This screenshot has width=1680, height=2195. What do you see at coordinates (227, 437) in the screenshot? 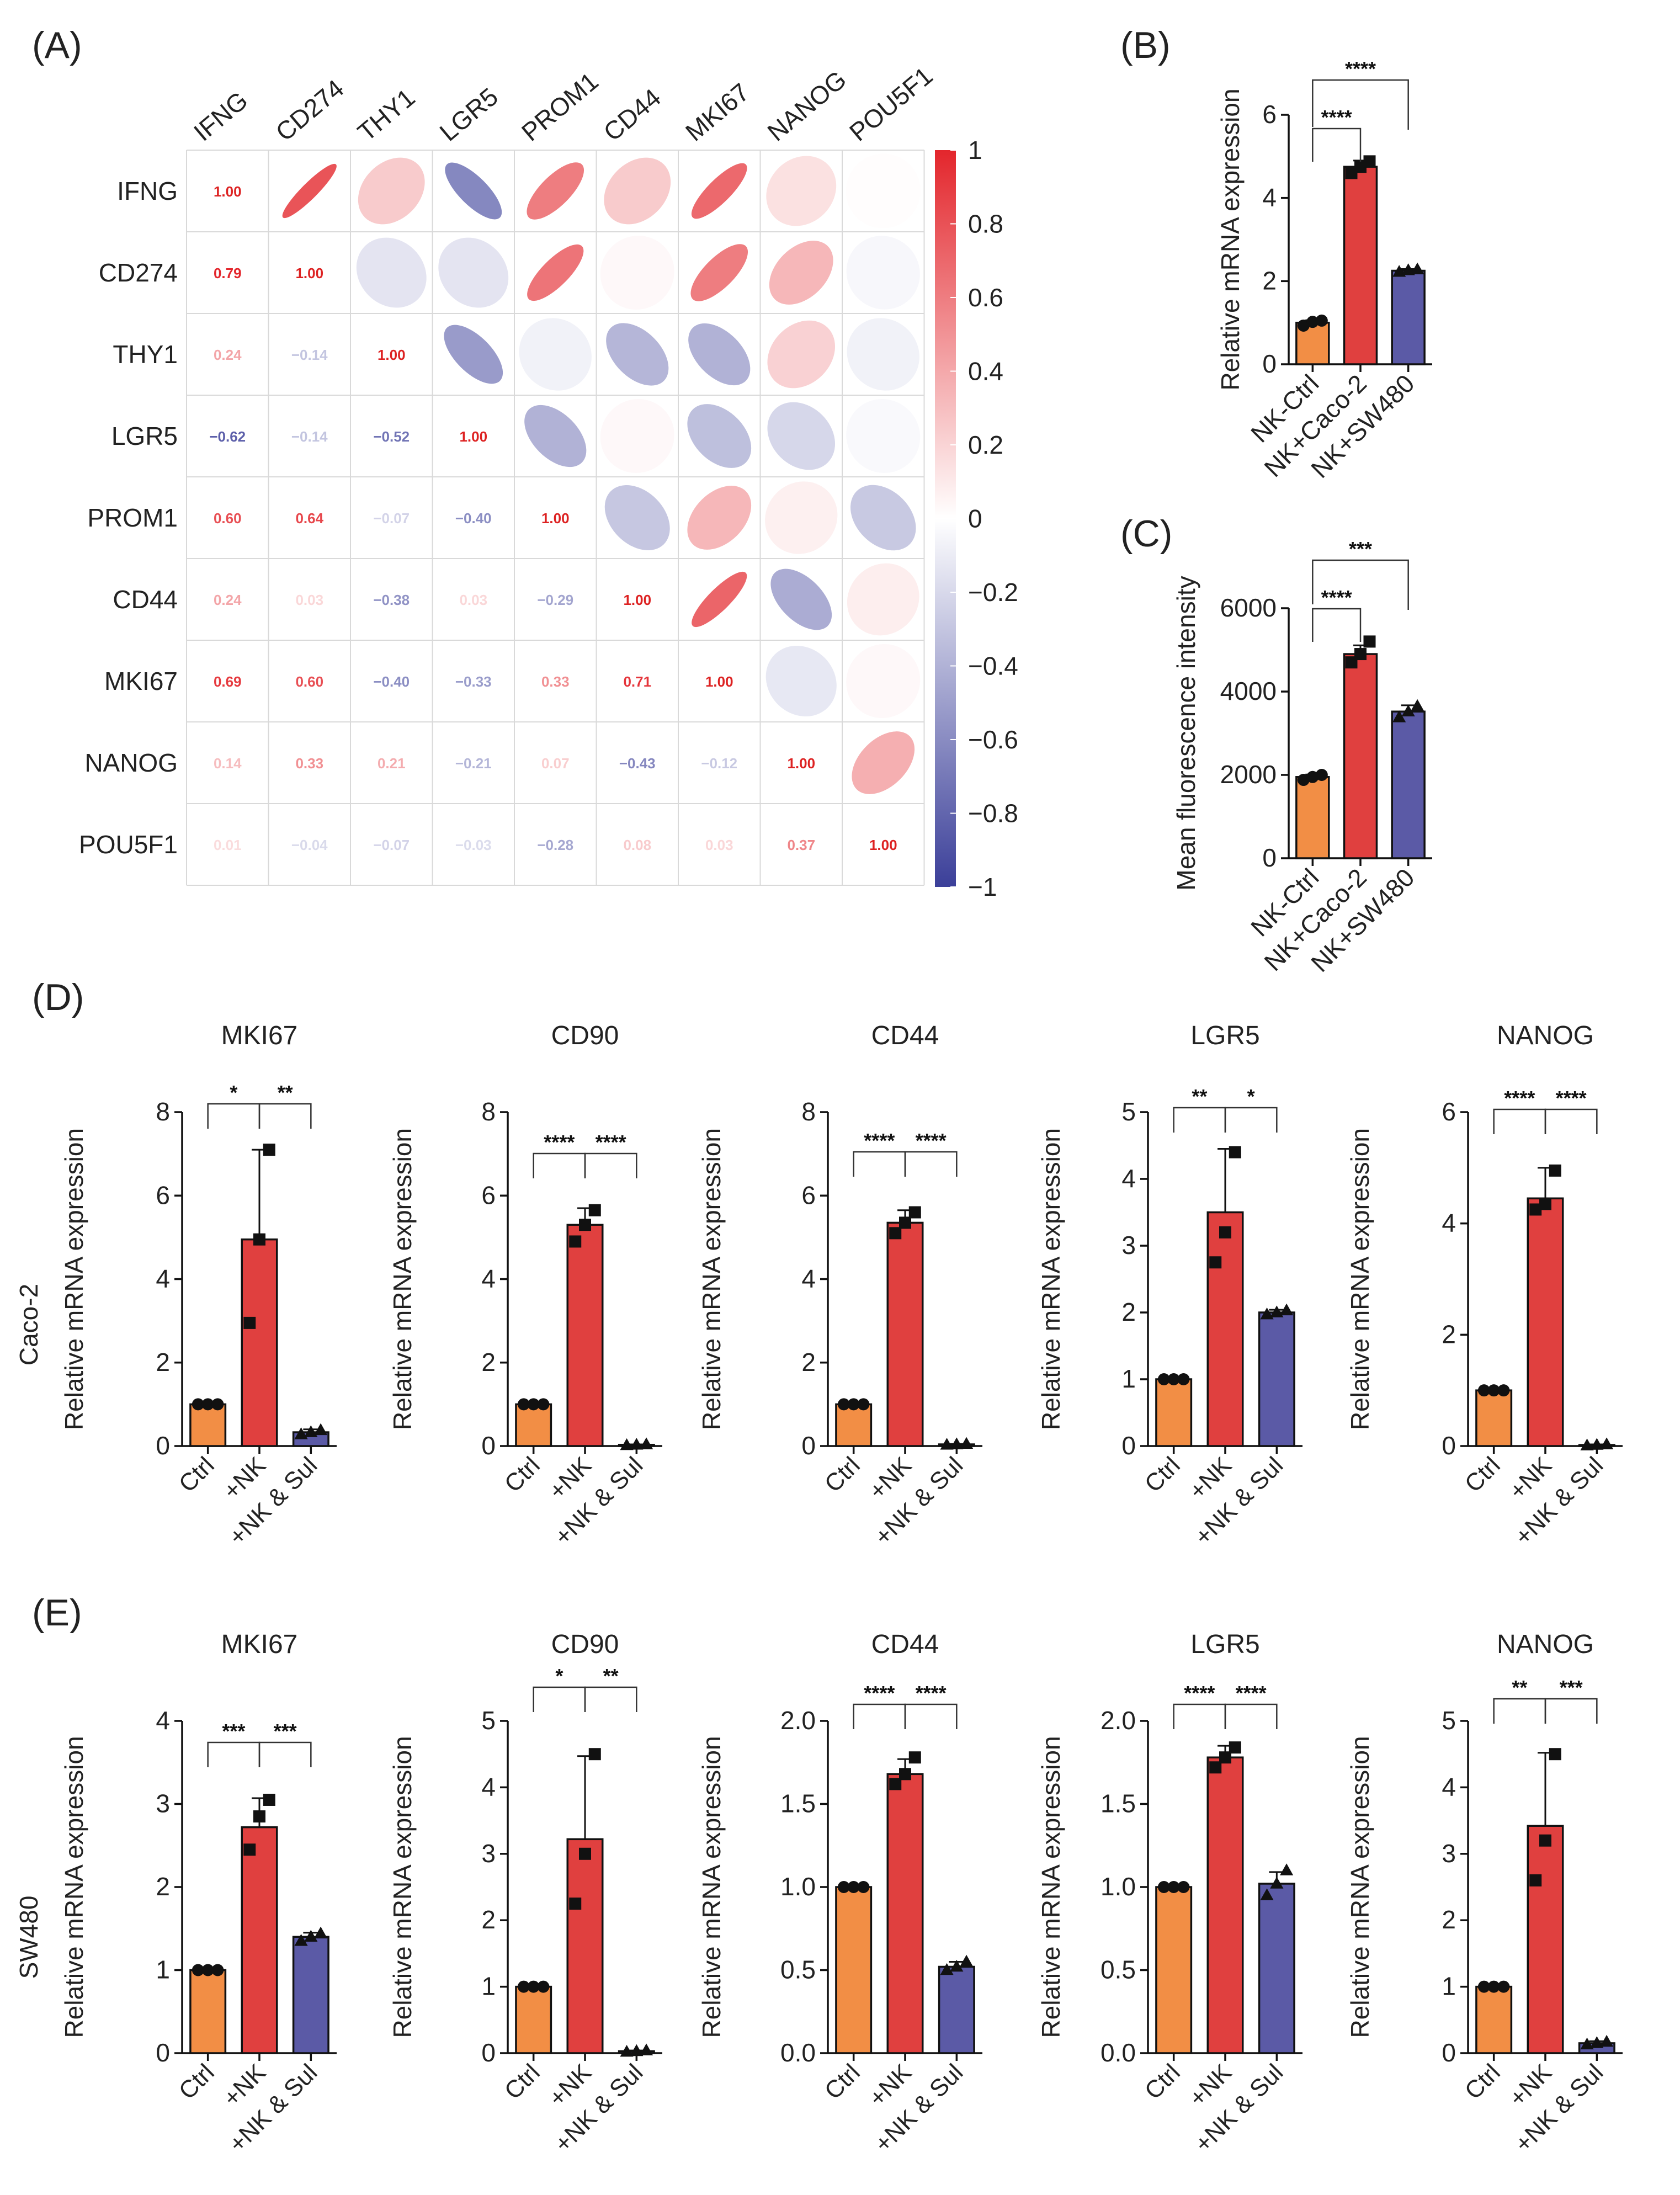
I see `correlation-value: −0.62` at bounding box center [227, 437].